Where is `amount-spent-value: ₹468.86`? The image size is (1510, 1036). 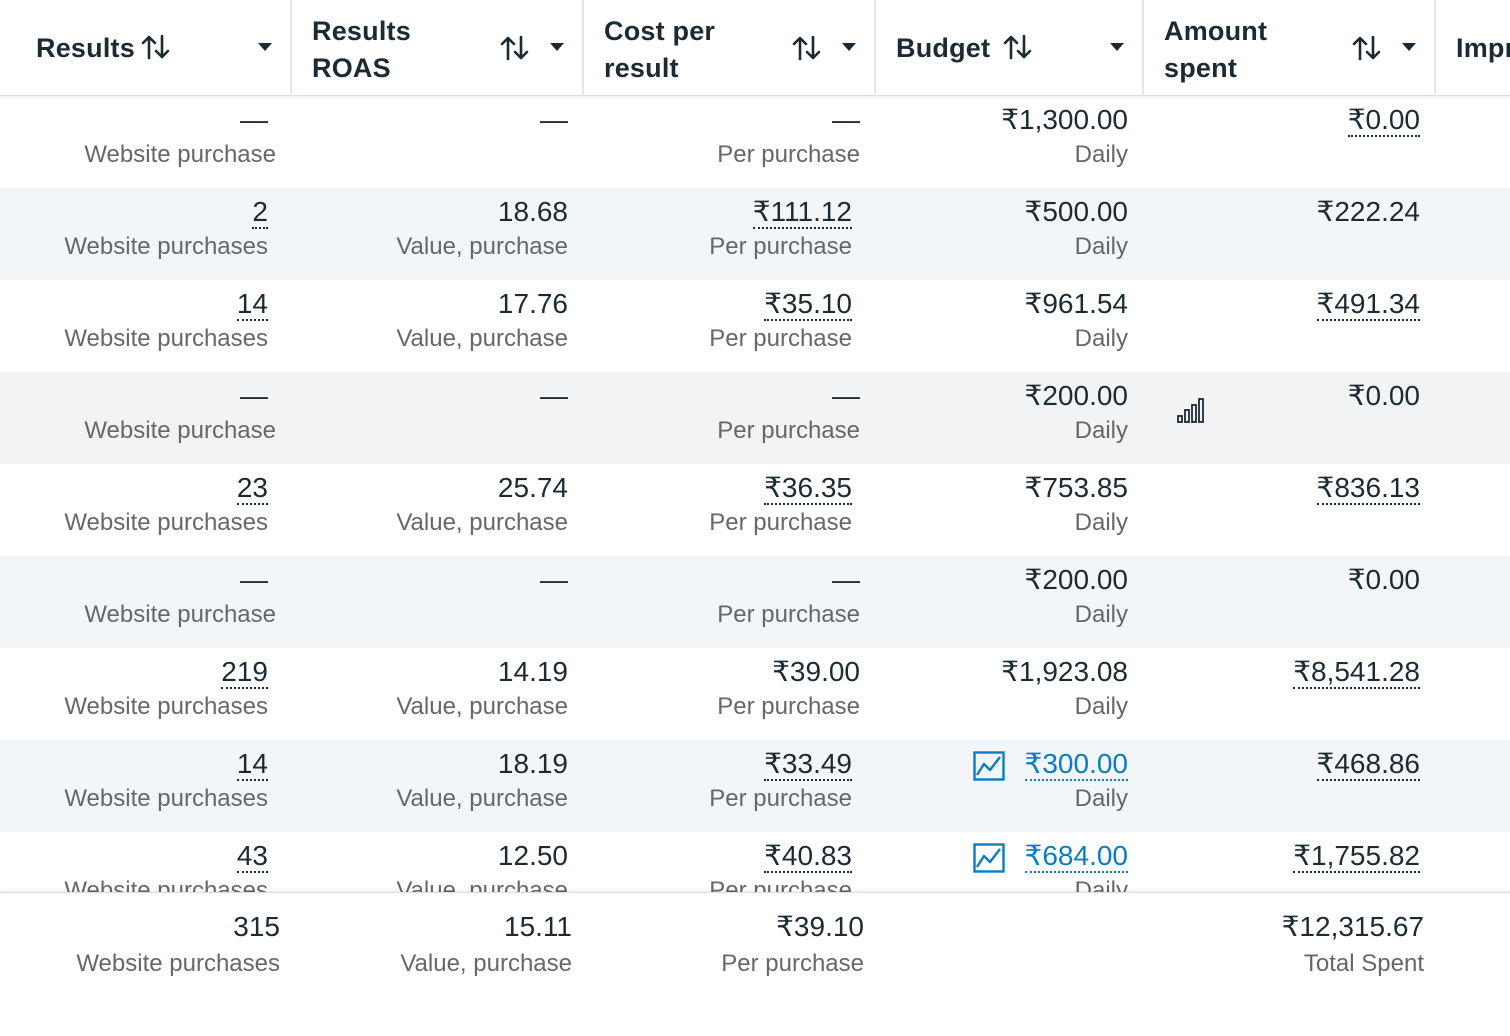 amount-spent-value: ₹468.86 is located at coordinates (1368, 764).